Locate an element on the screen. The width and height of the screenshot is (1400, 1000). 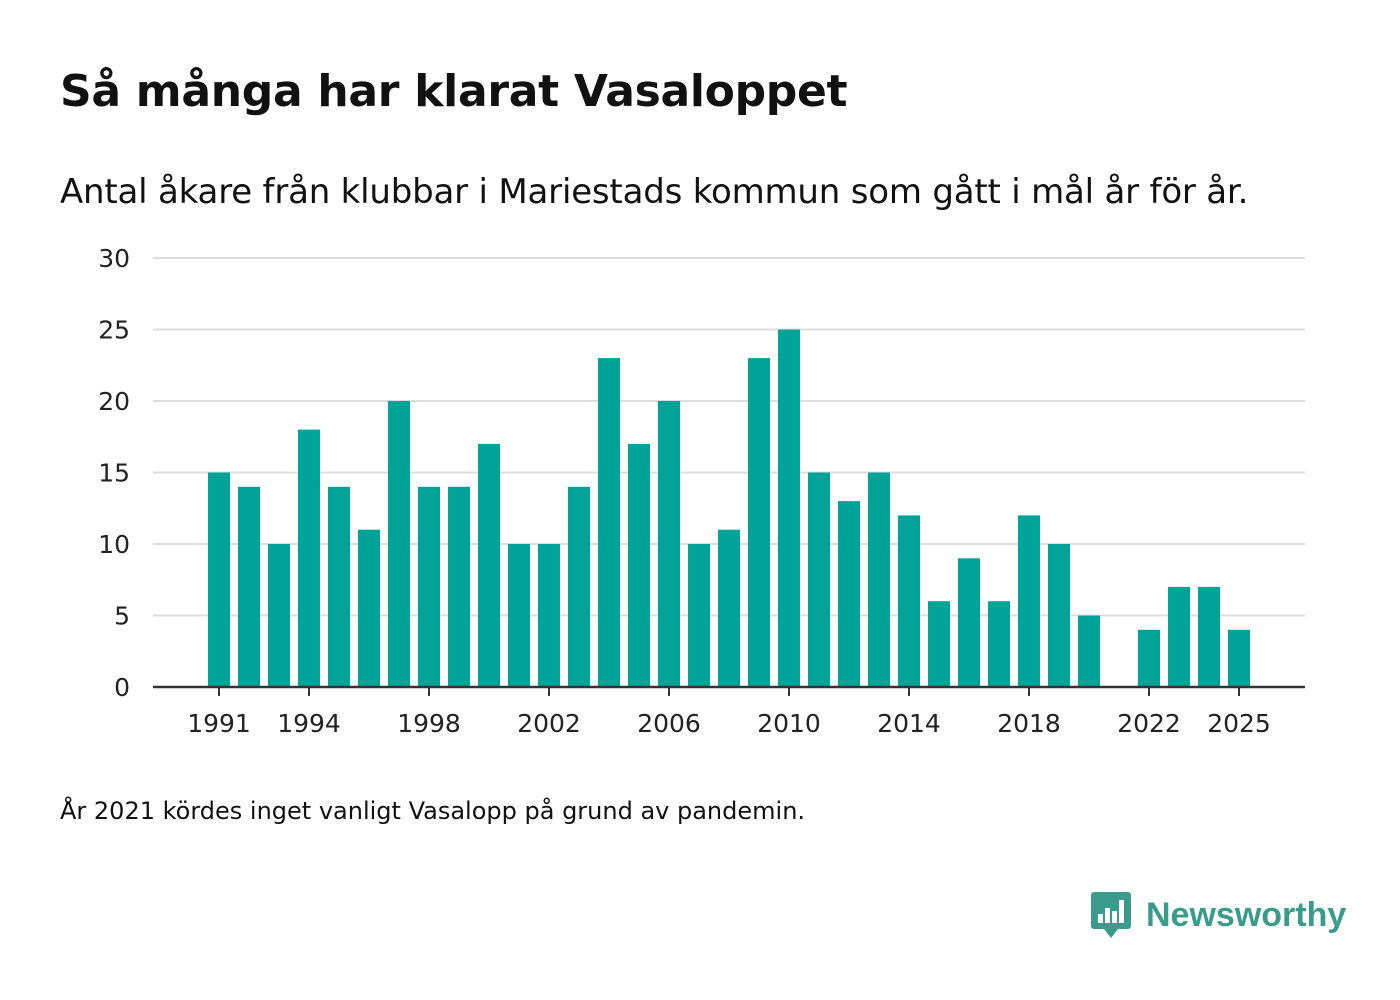
x-tick-label-1998: 1998 is located at coordinates (429, 723).